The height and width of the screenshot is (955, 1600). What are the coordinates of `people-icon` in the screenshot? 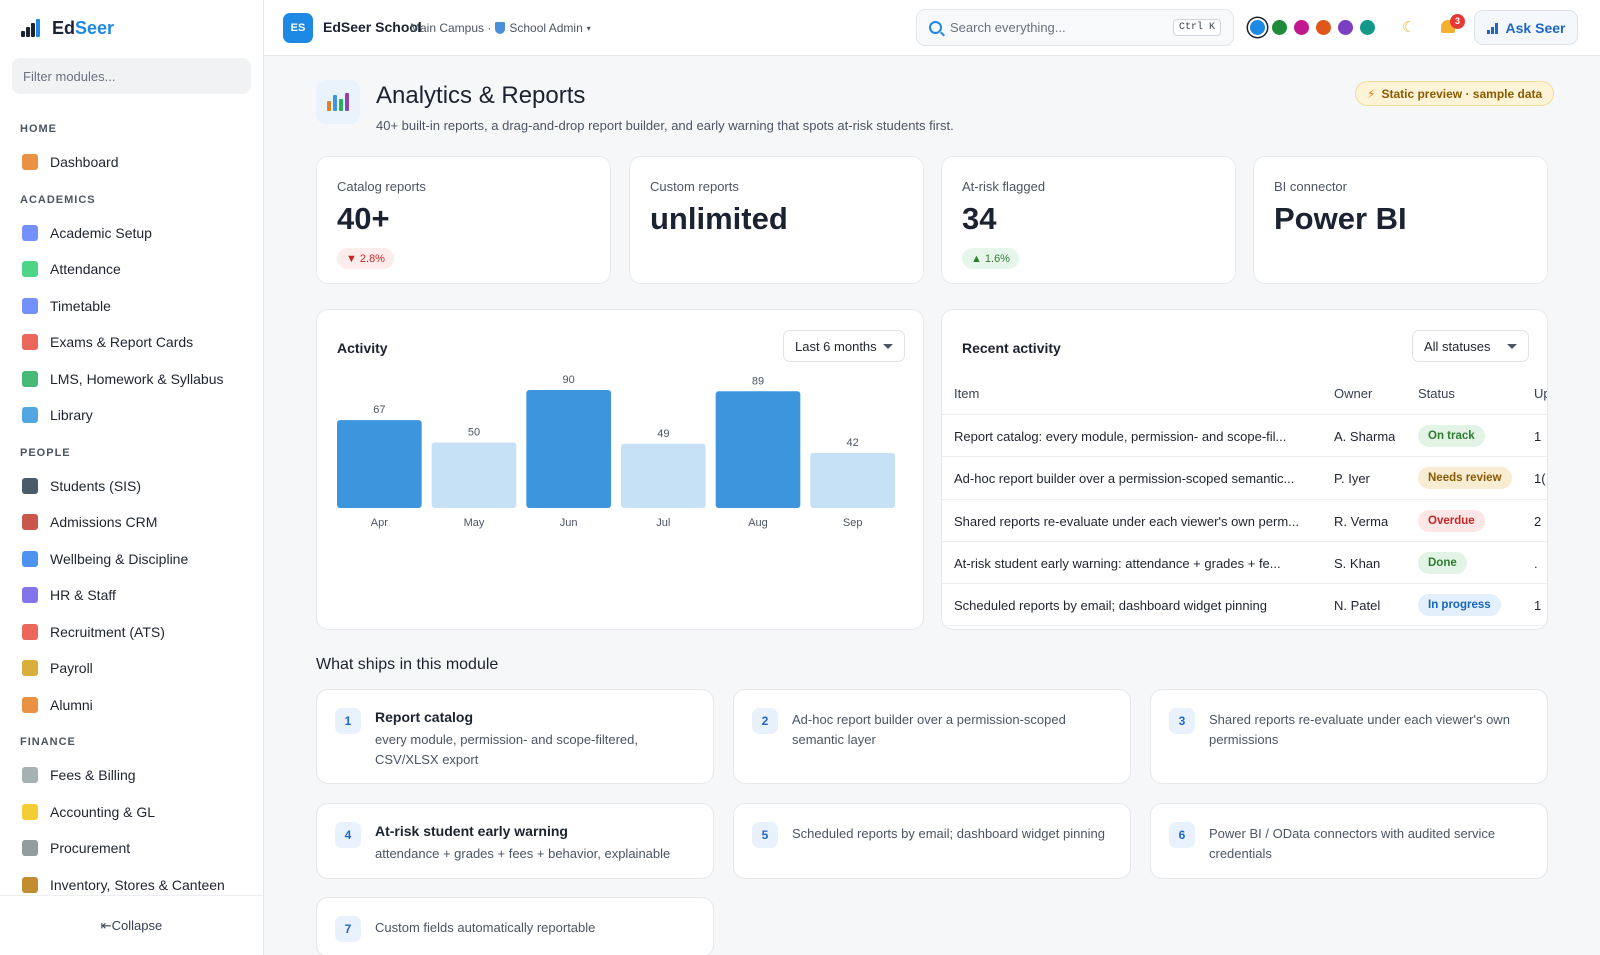 It's located at (30, 595).